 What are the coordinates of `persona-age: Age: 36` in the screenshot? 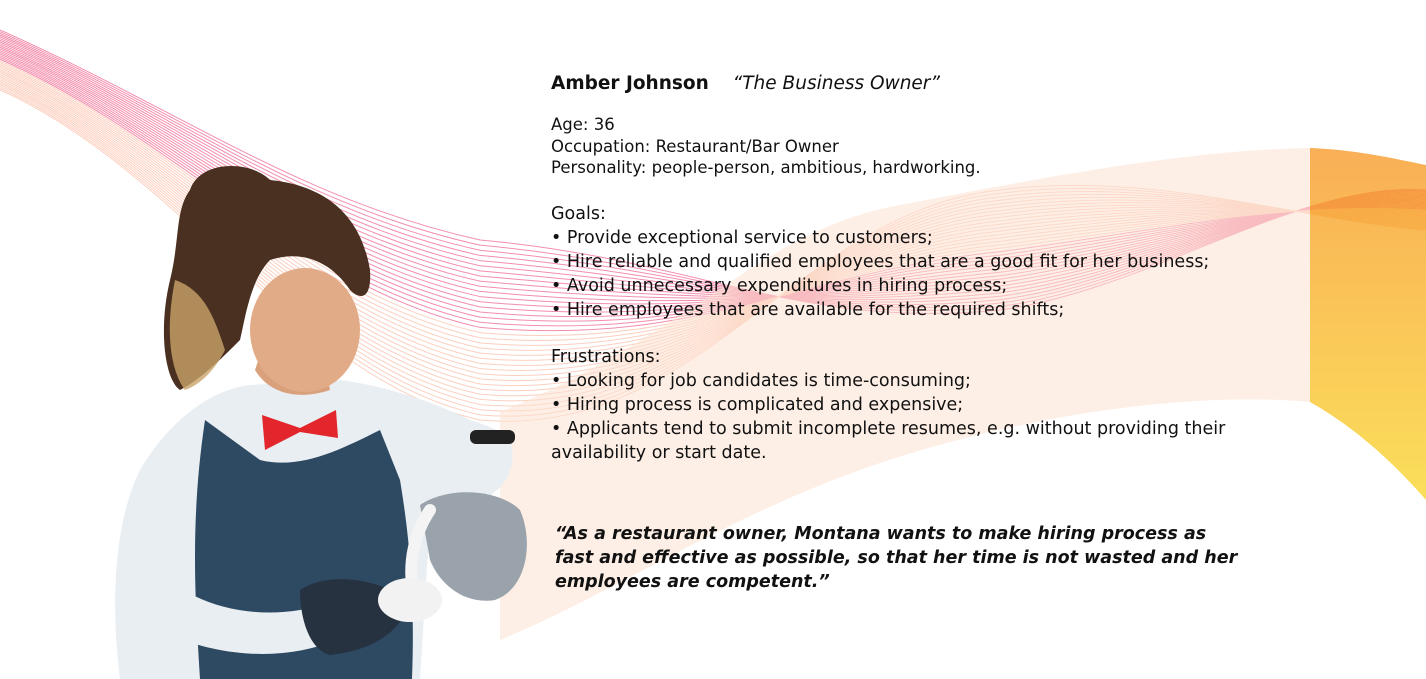 It's located at (583, 124).